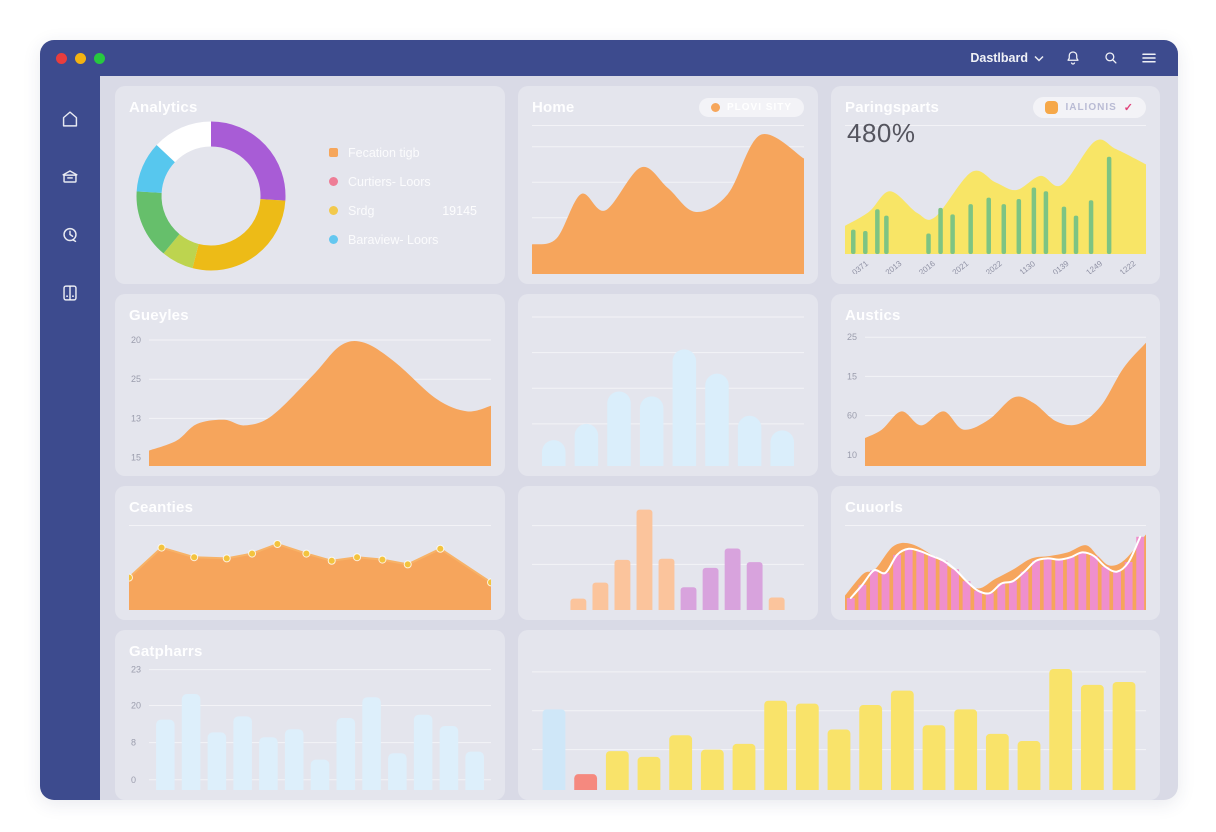  Describe the element at coordinates (361, 210) in the screenshot. I see `legend-label: Srdg` at that location.